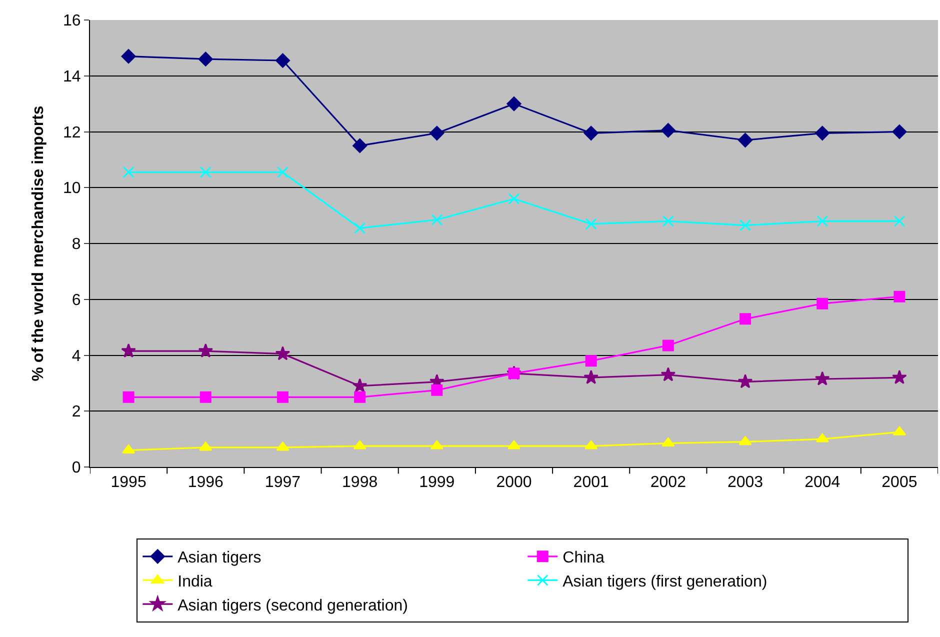 This screenshot has height=637, width=940. I want to click on x-tick-label: 2002, so click(668, 483).